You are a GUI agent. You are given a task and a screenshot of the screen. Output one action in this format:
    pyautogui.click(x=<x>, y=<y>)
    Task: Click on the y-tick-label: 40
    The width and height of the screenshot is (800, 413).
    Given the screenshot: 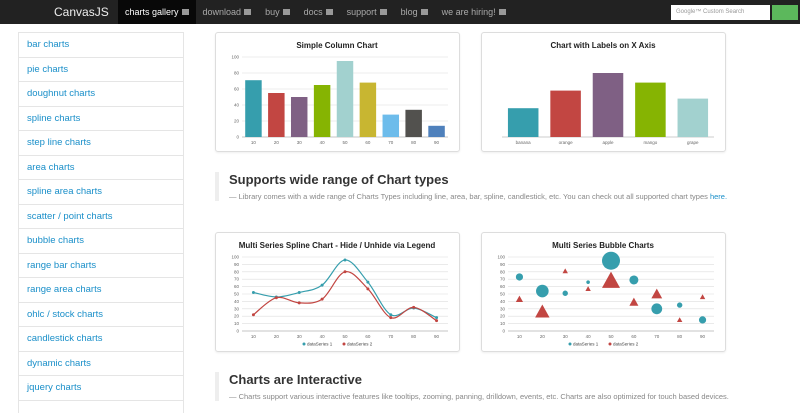 What is the action you would take?
    pyautogui.click(x=503, y=301)
    